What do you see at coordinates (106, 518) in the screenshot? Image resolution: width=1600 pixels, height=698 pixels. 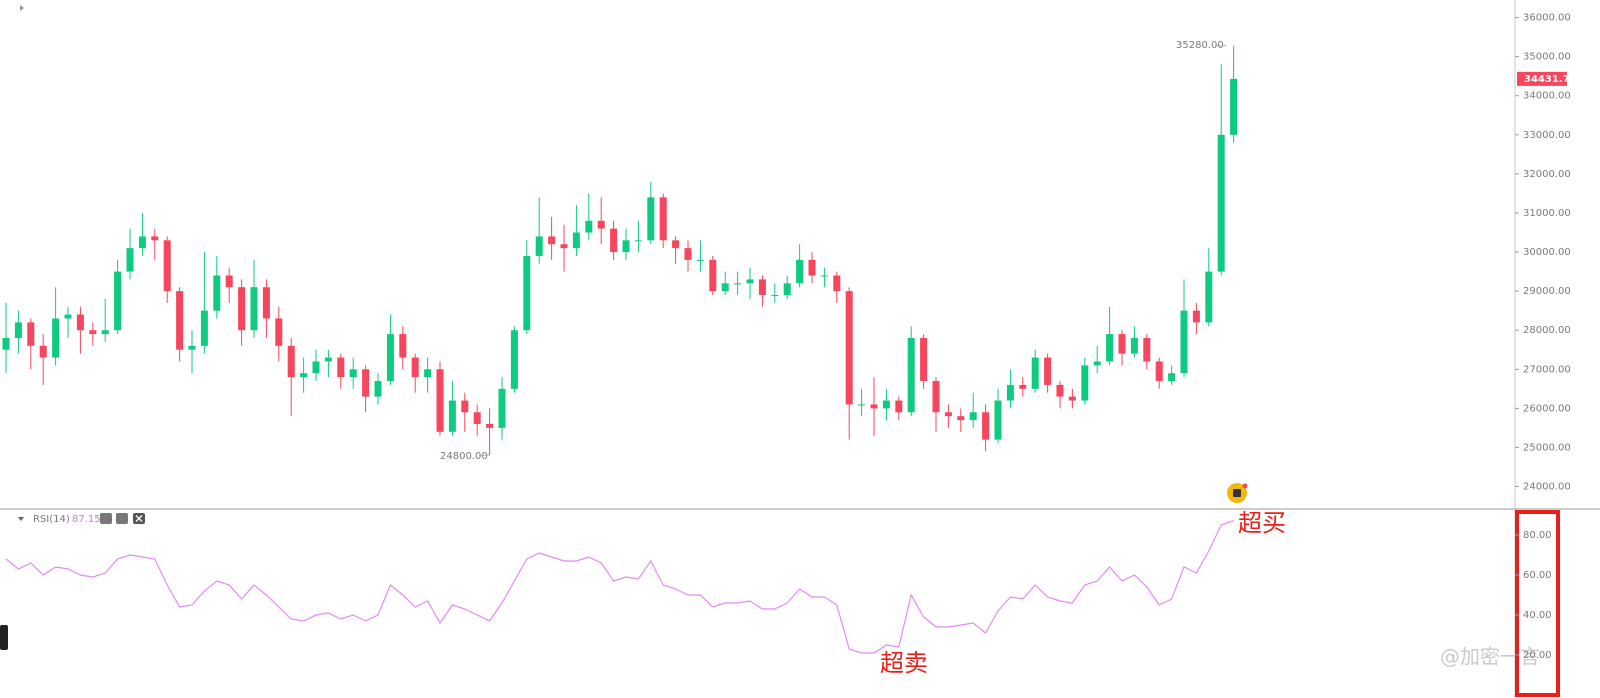 I see `eye-button` at bounding box center [106, 518].